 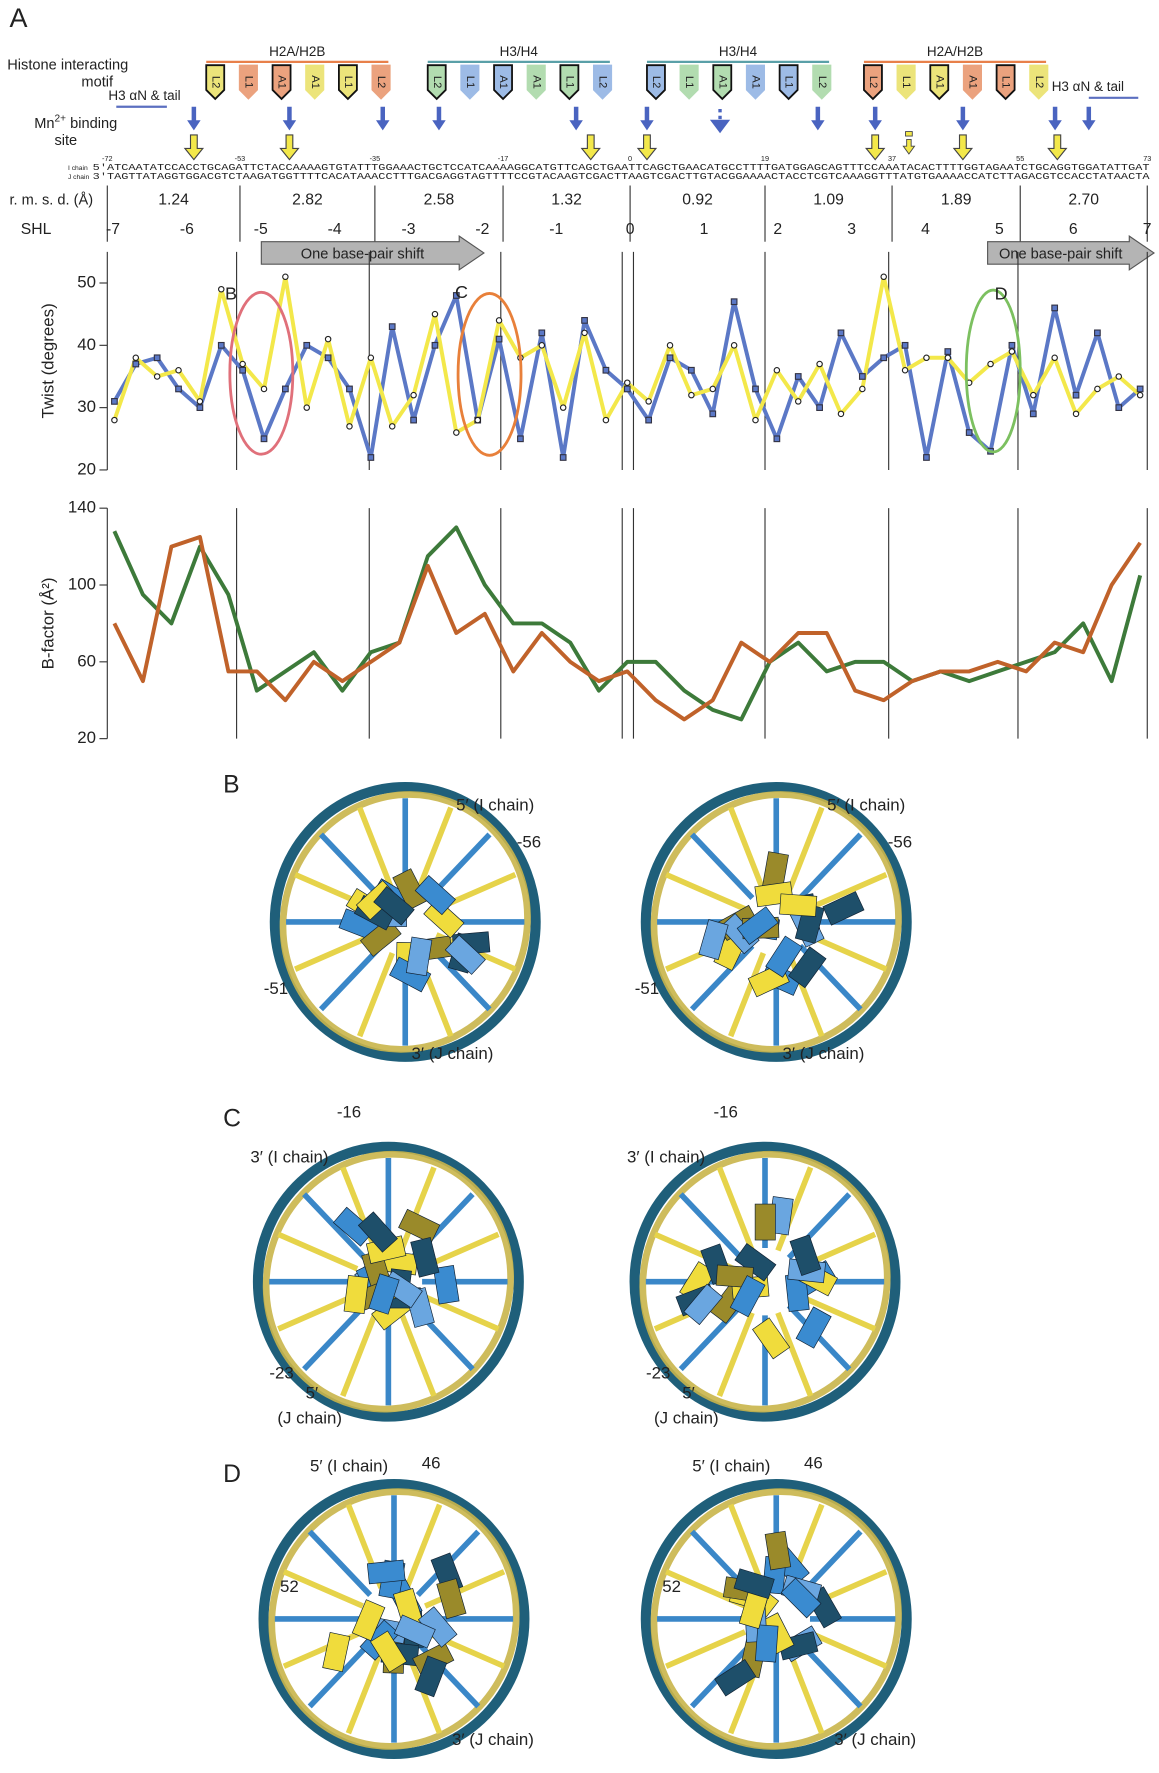 What do you see at coordinates (276, 988) in the screenshot?
I see `structure-label: -51` at bounding box center [276, 988].